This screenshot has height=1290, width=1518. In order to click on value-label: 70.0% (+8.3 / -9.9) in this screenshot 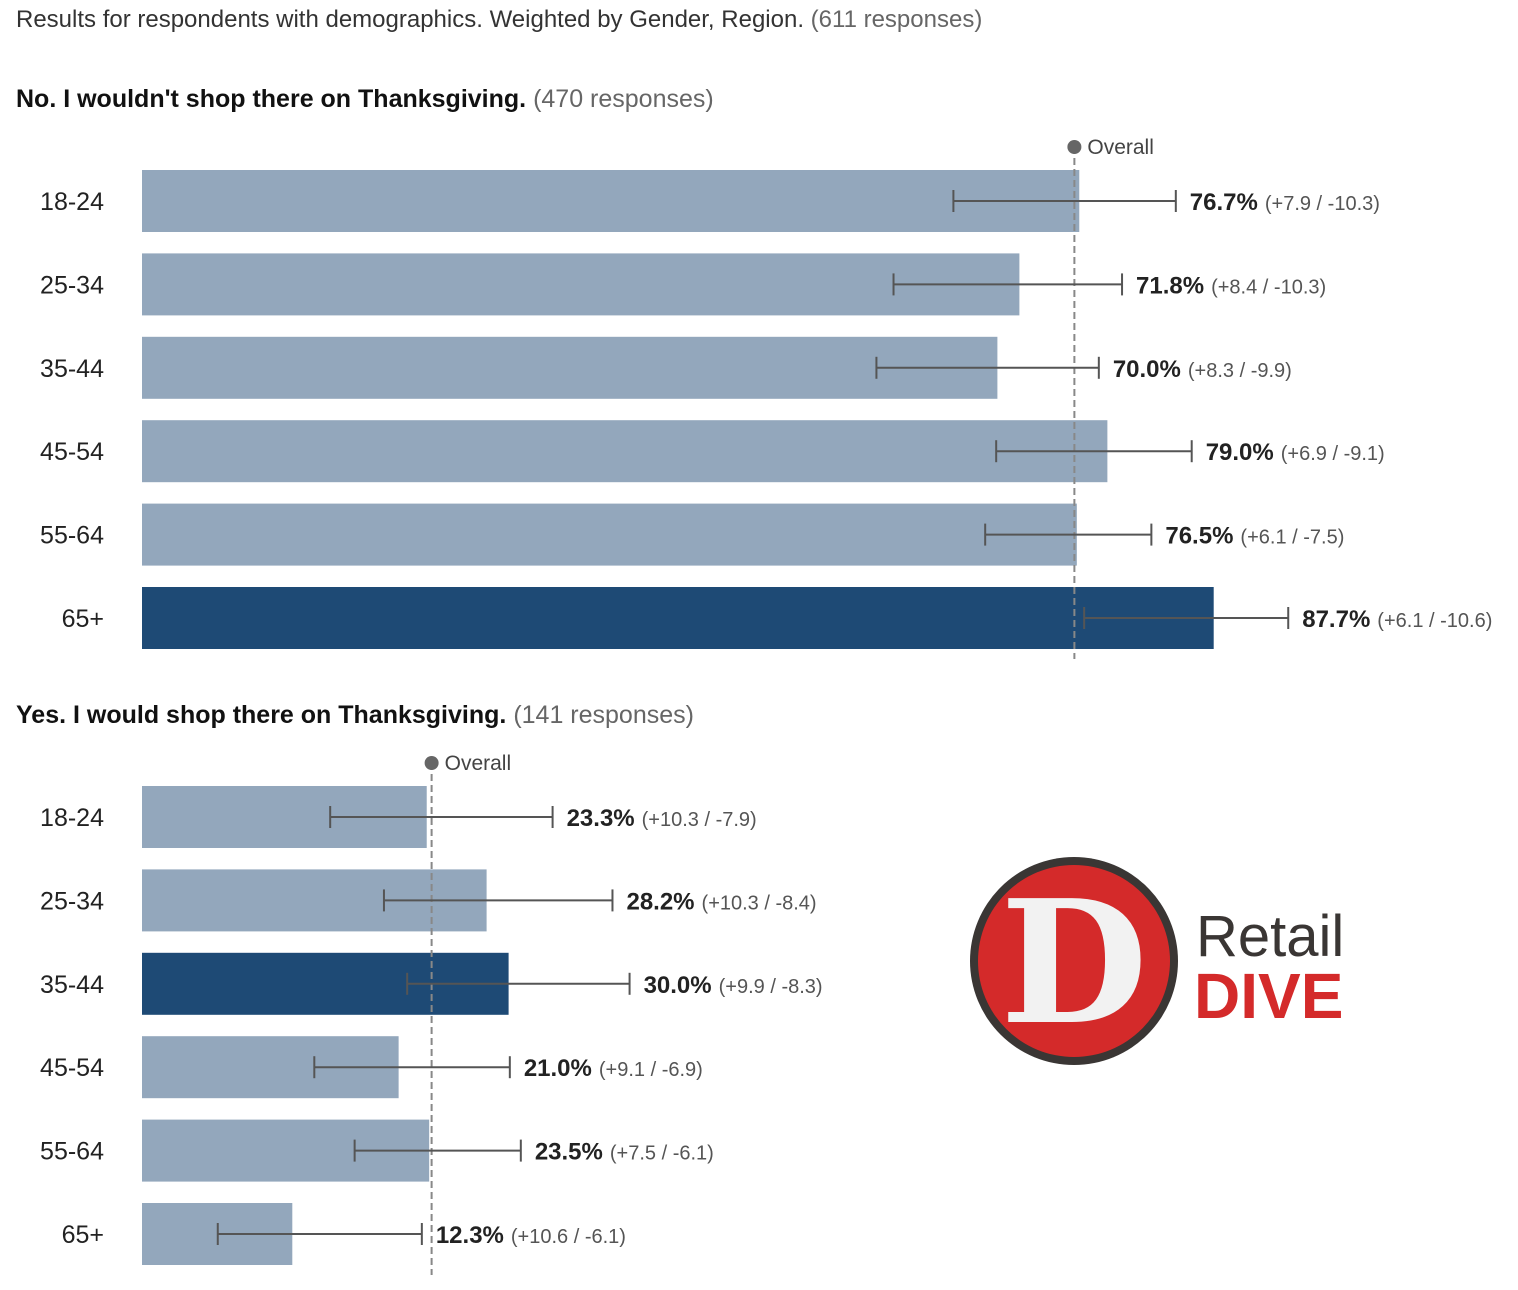, I will do `click(1202, 369)`.